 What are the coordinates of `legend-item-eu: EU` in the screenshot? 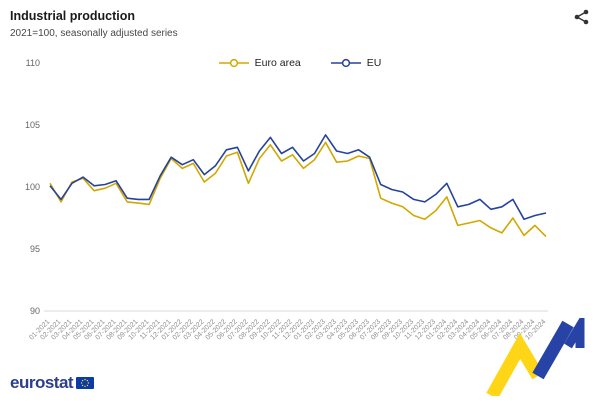 It's located at (356, 63).